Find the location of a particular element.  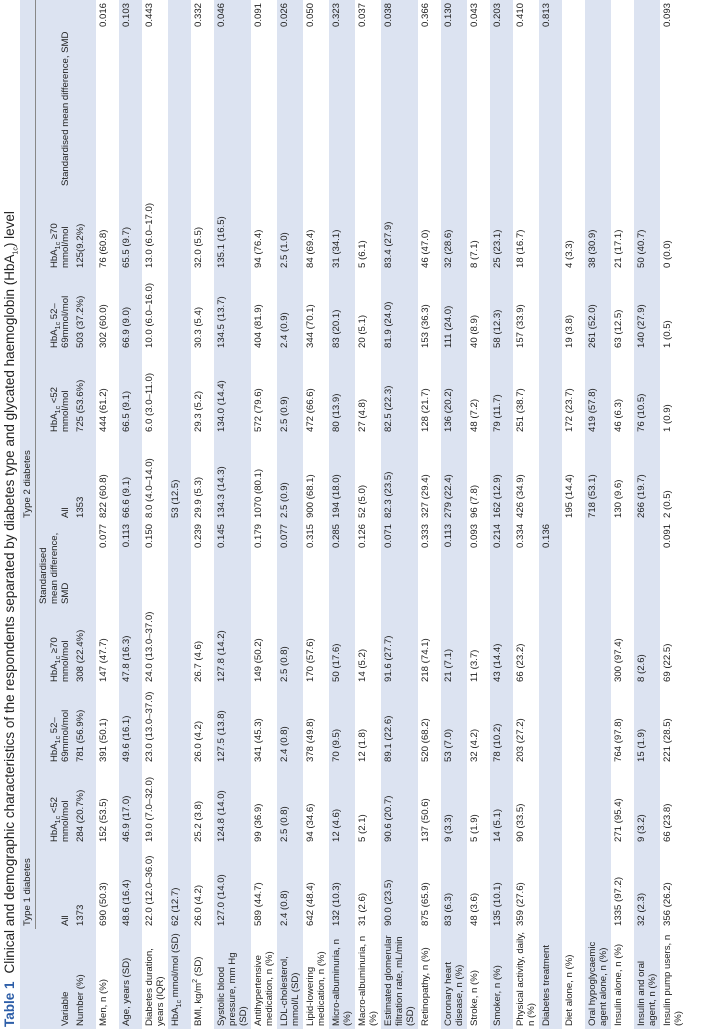

row-label: Antihypertensive medication, n (%) is located at coordinates (264, 979).